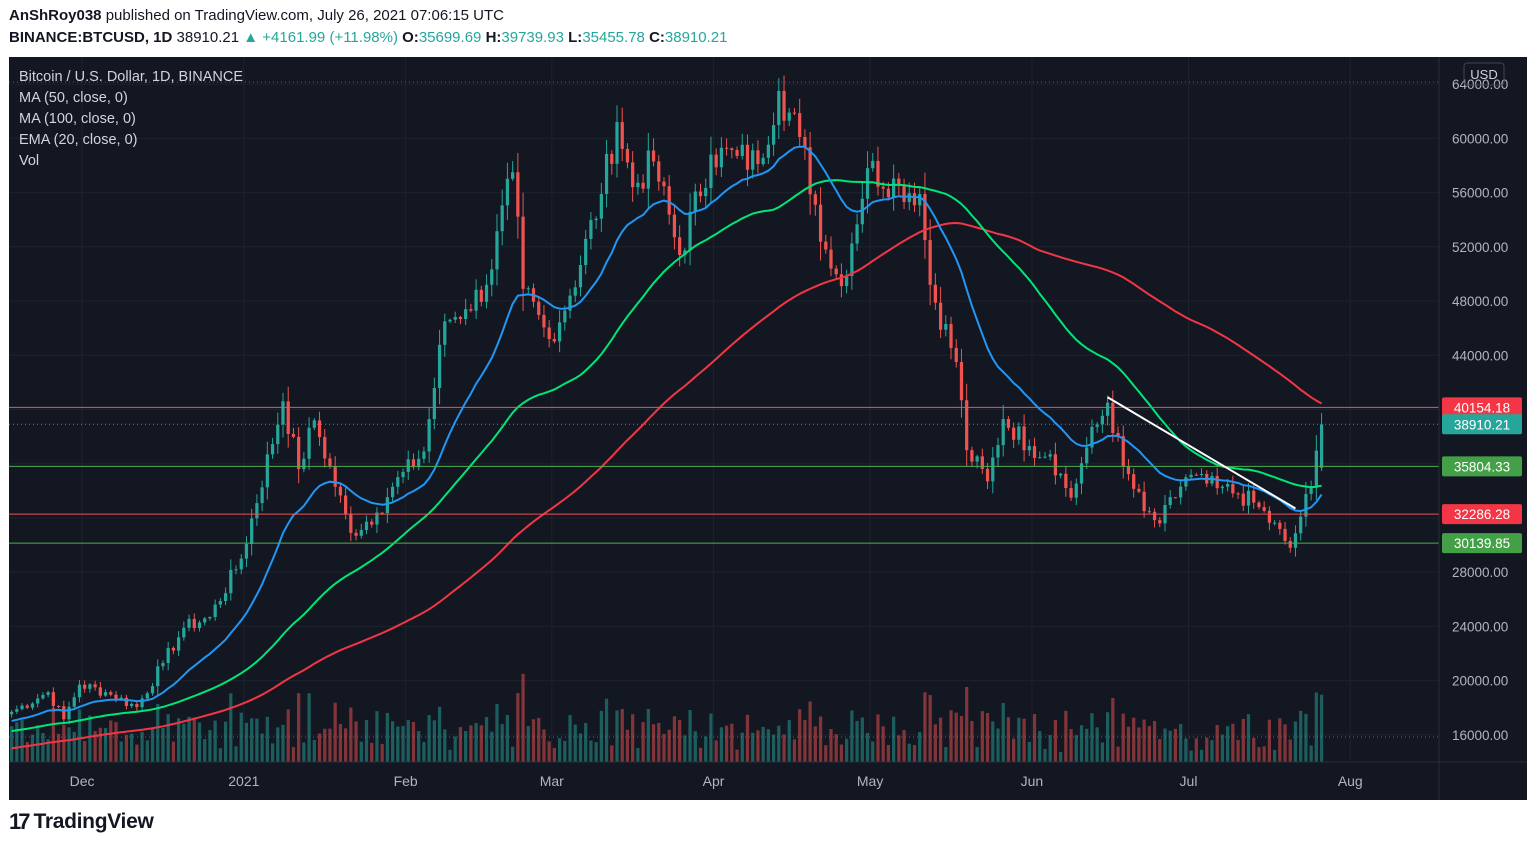 The height and width of the screenshot is (845, 1536). Describe the element at coordinates (55, 15) in the screenshot. I see `publisher-name: AnShRoy038` at that location.